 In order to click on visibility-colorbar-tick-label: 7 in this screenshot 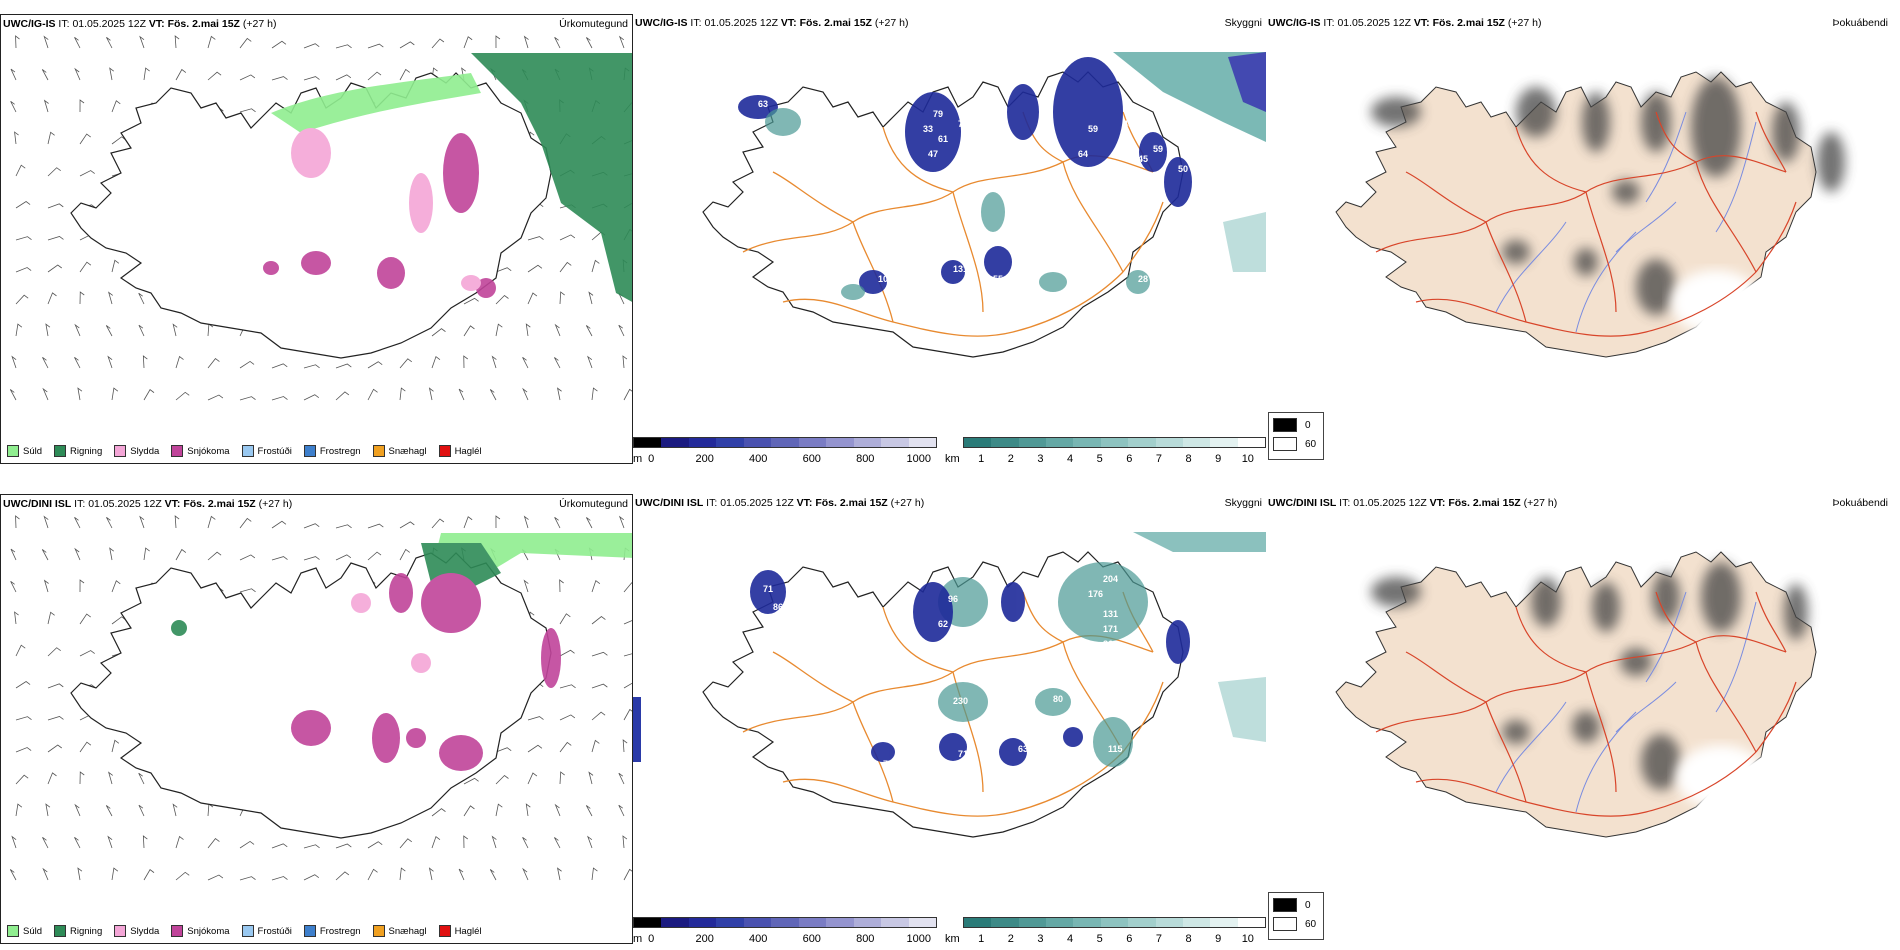, I will do `click(1158, 938)`.